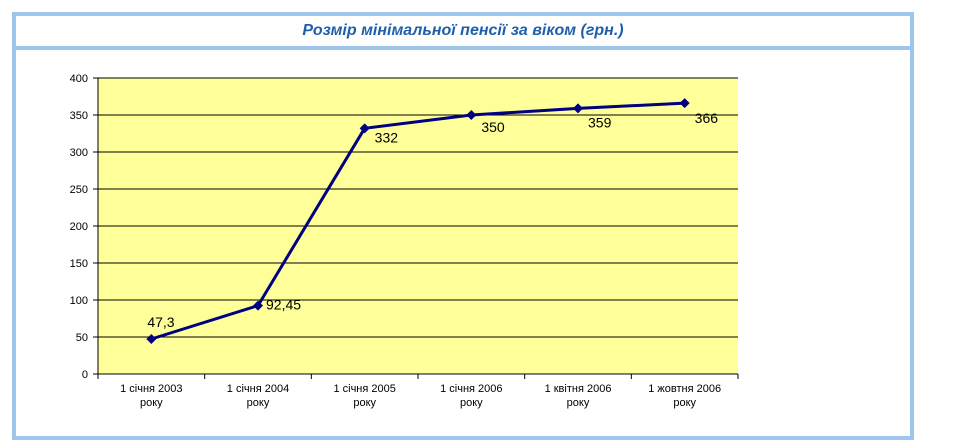  I want to click on x-tick-label-line: 1 січня 2006, so click(471, 389).